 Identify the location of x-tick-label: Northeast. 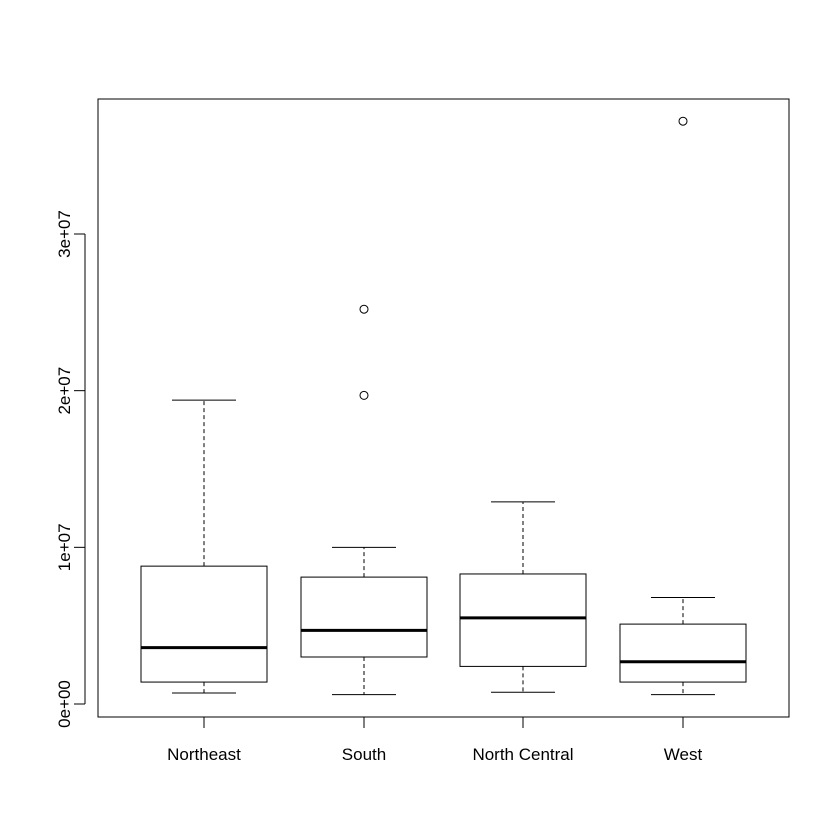
(204, 754).